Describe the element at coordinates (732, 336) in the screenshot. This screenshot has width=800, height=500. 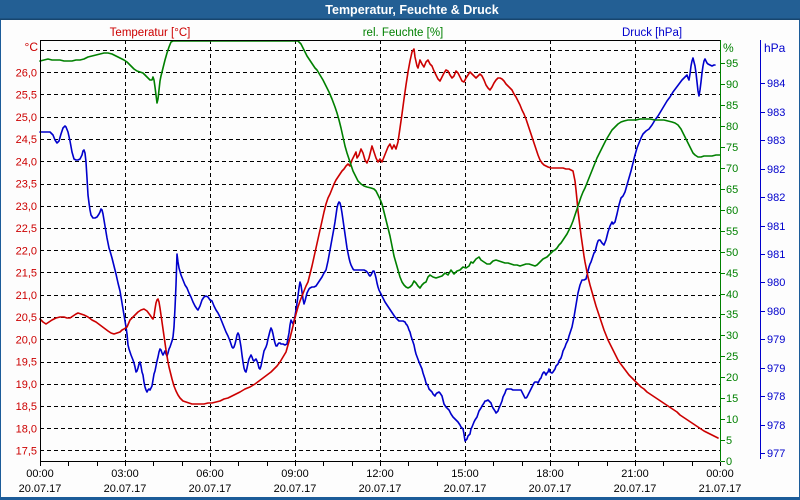
I see `svg-text: 30` at that location.